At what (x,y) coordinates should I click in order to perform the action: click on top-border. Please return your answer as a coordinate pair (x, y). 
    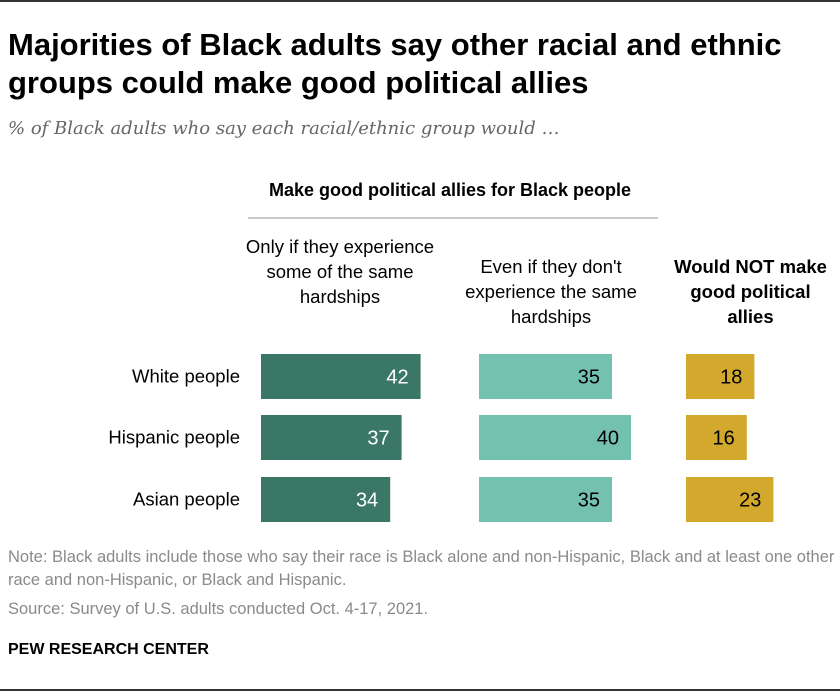
    Looking at the image, I should click on (420, 1).